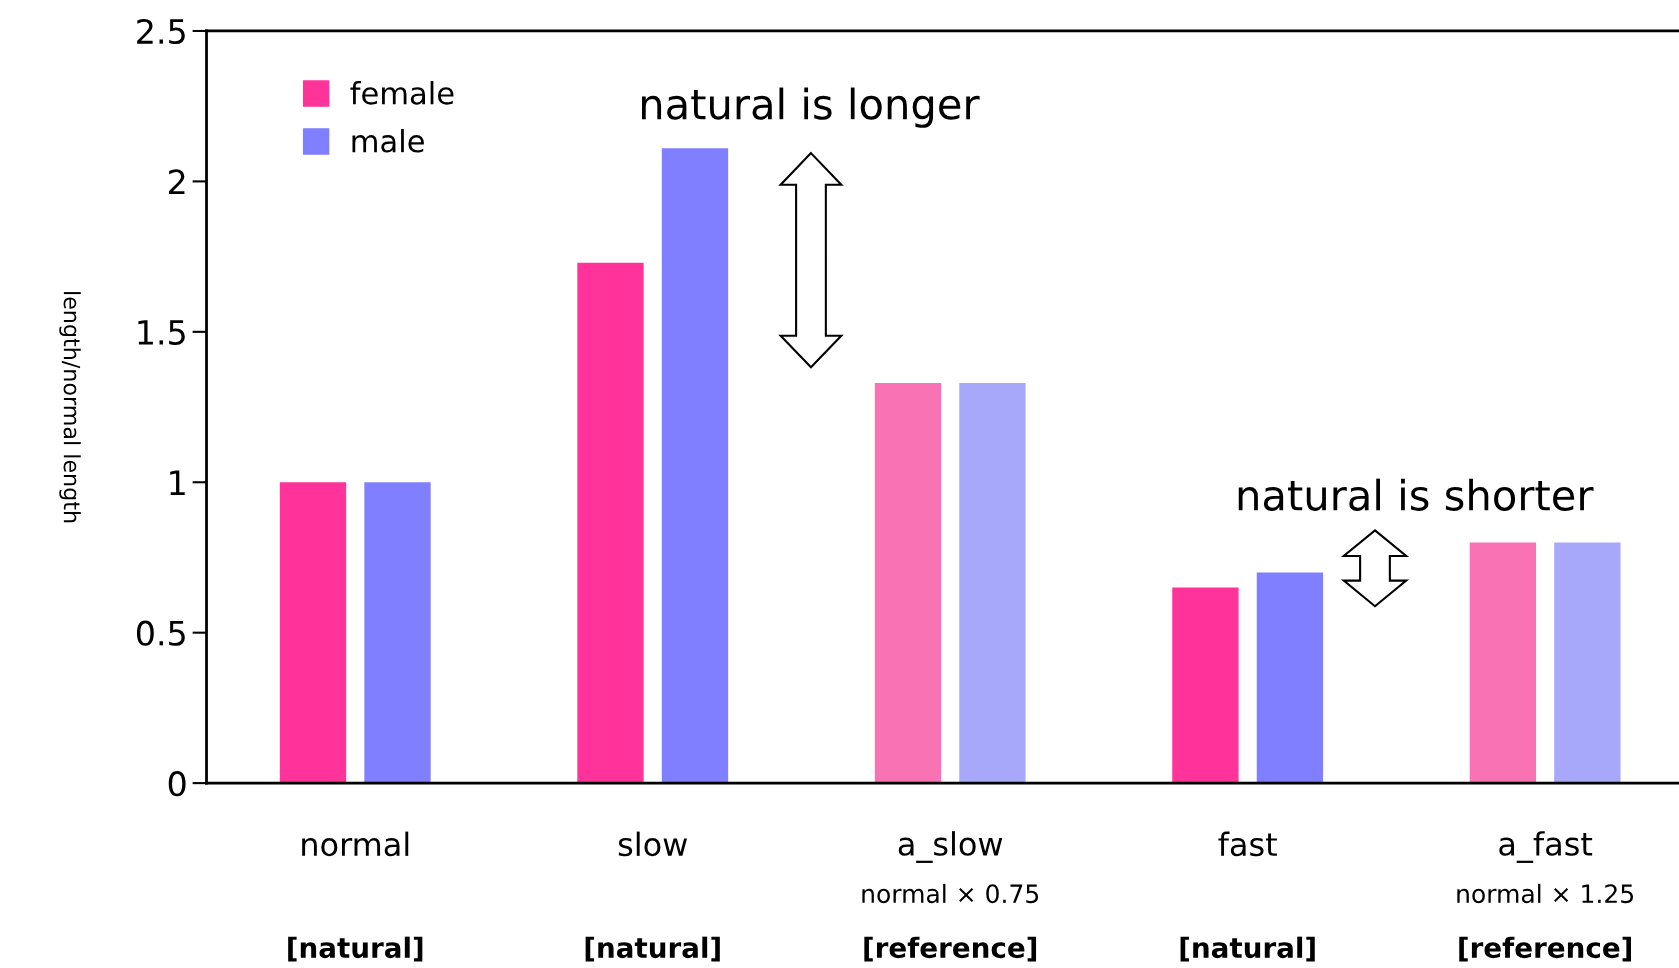 This screenshot has height=968, width=1679. I want to click on category-label: normal [natural], so click(355, 896).